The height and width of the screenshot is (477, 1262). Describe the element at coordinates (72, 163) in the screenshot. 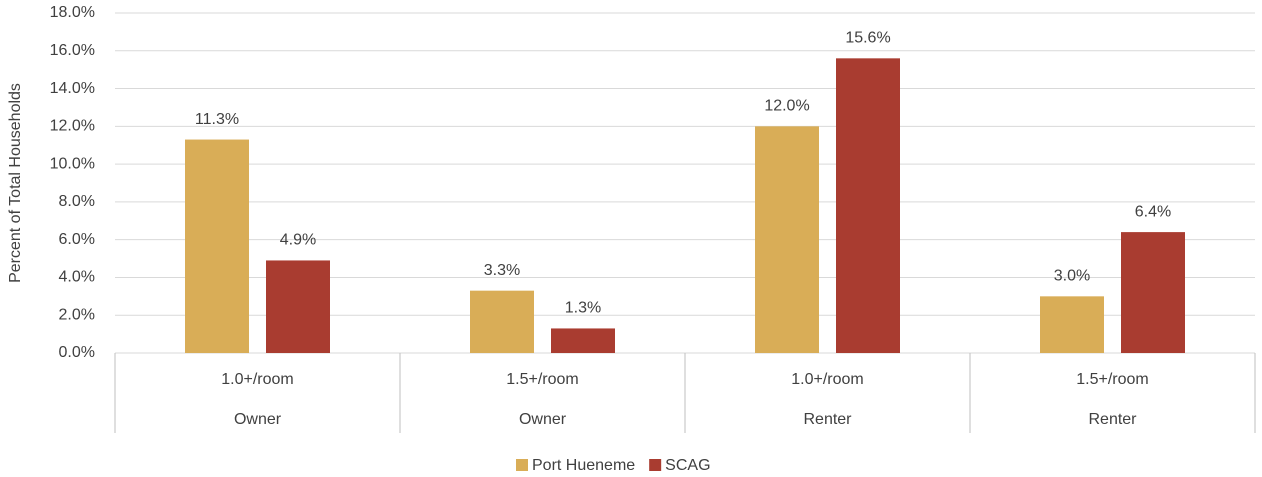

I see `y-tick-label: 10.0%` at that location.